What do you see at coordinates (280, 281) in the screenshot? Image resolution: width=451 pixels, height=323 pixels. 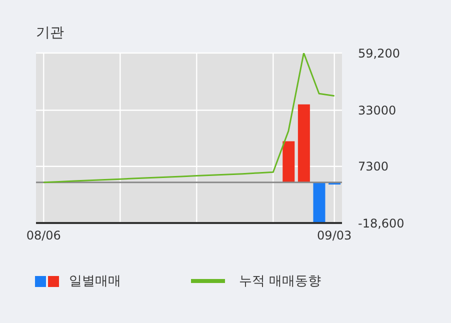 I see `legend-label: 누적 매매동향` at bounding box center [280, 281].